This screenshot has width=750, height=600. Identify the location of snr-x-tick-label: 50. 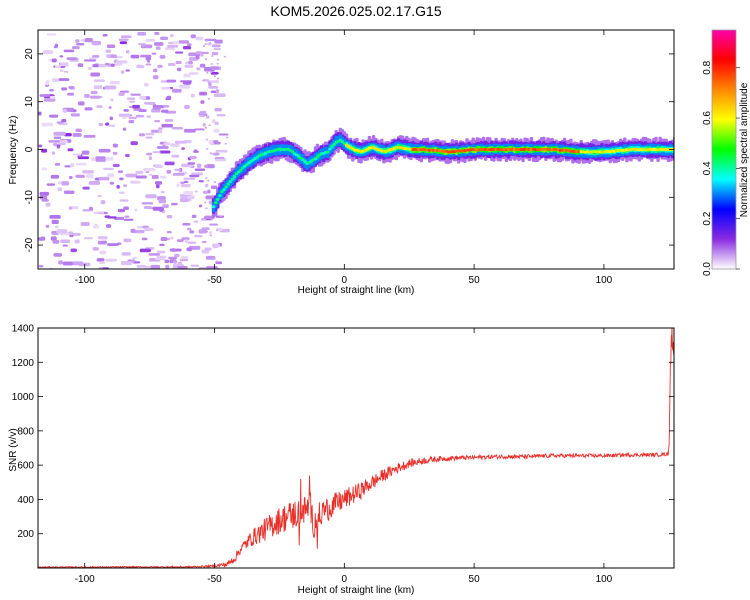
(475, 579).